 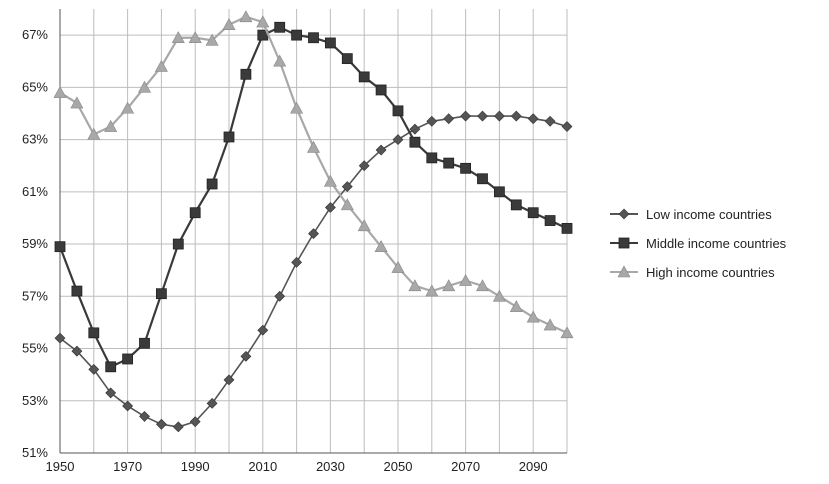 What do you see at coordinates (35, 452) in the screenshot?
I see `y-tick-label: 51%` at bounding box center [35, 452].